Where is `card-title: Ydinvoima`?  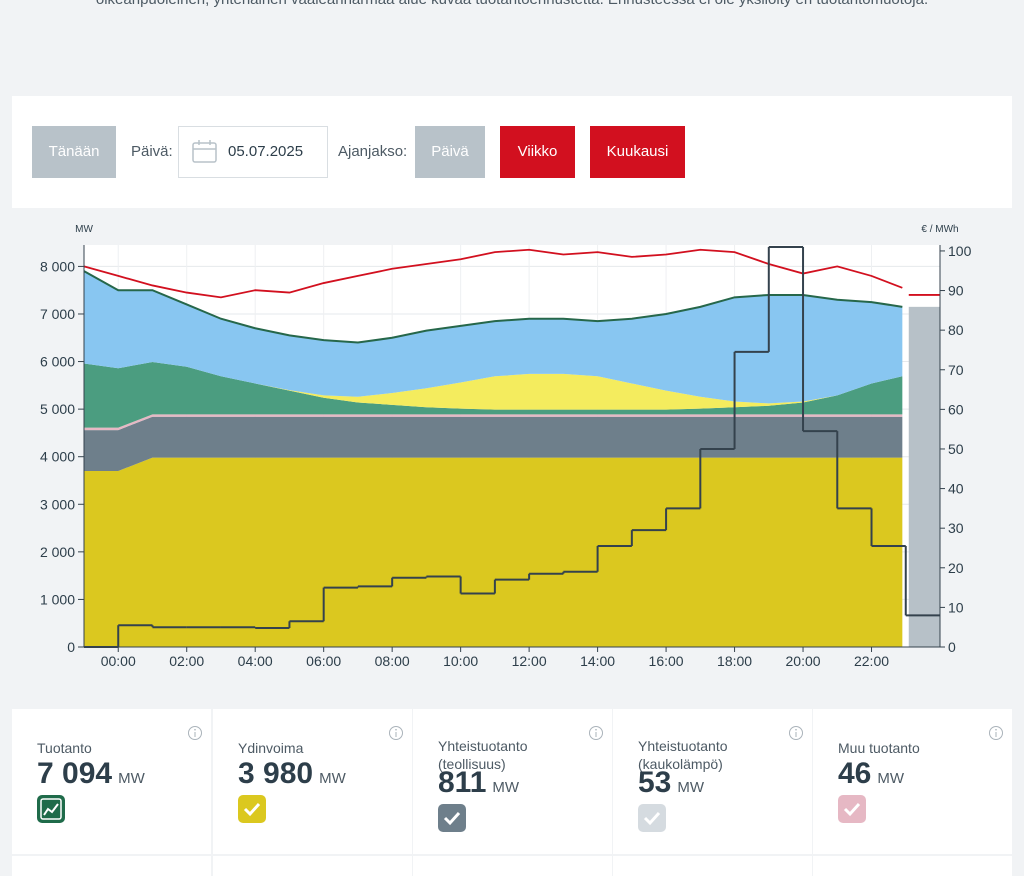
card-title: Ydinvoima is located at coordinates (271, 748).